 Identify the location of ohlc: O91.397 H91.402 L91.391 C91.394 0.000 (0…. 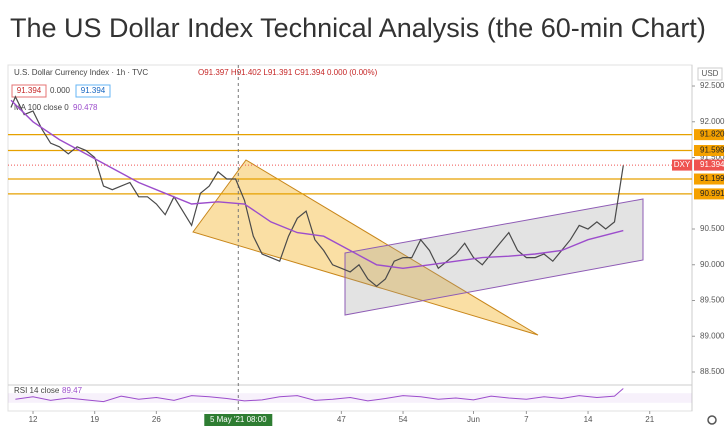
(288, 72).